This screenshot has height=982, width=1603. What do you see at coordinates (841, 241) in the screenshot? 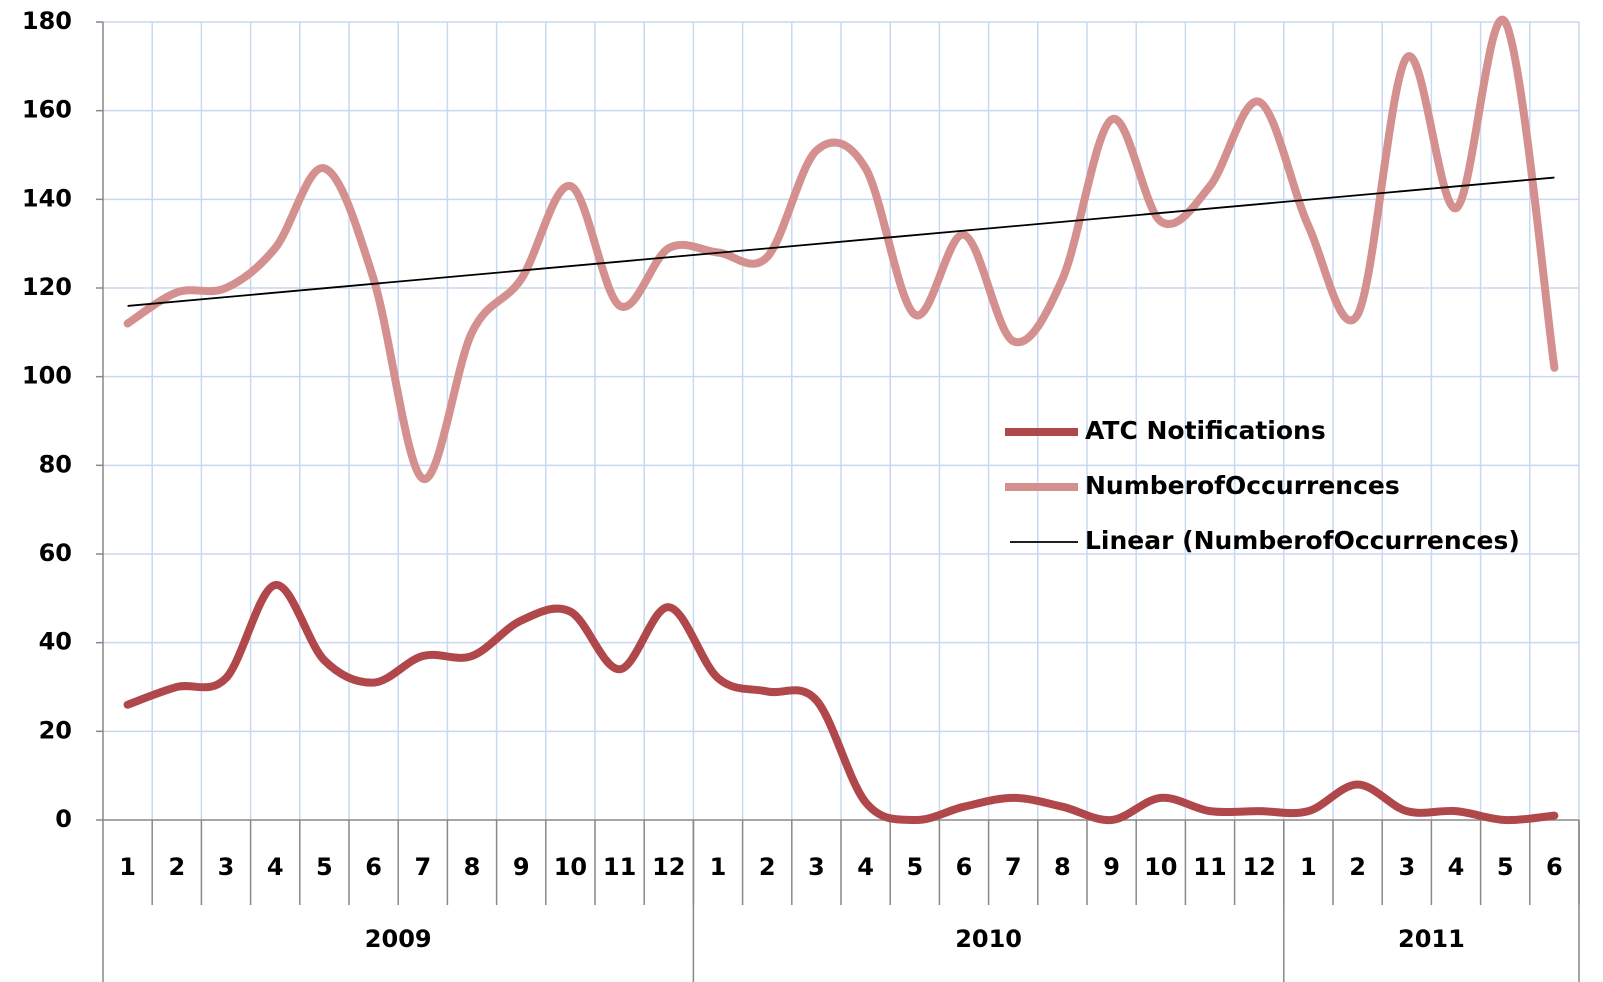
I see `trendline` at bounding box center [841, 241].